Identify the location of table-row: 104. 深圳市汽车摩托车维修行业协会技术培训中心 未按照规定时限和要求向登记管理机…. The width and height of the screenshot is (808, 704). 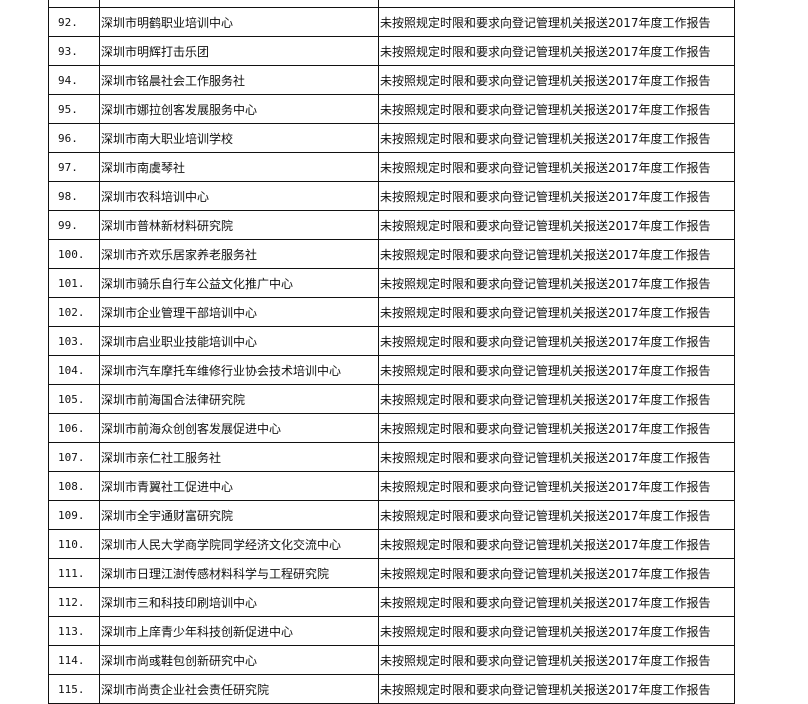
(391, 370).